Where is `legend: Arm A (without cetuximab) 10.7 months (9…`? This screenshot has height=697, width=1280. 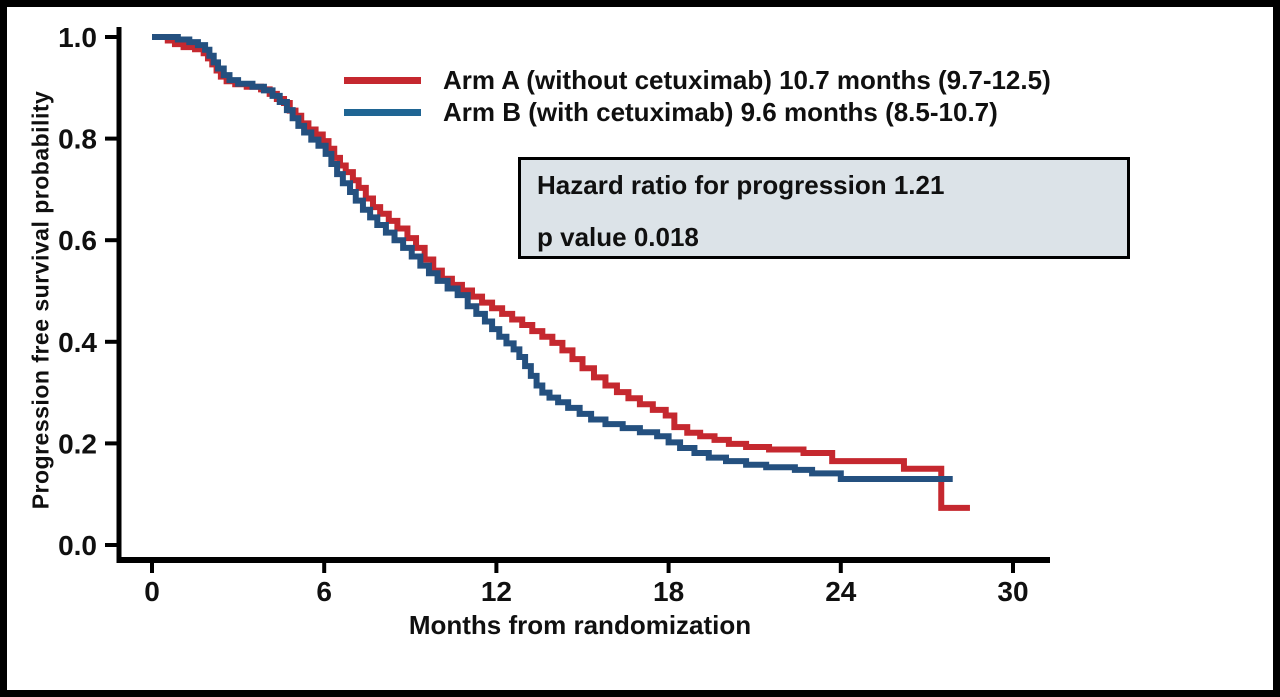
legend: Arm A (without cetuximab) 10.7 months (9… is located at coordinates (697, 96).